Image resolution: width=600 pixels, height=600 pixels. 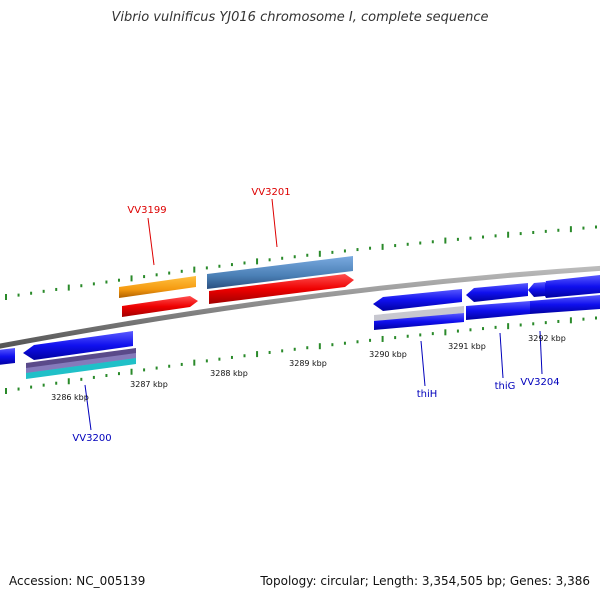 I want to click on label-thih: thiH, so click(x=427, y=394).